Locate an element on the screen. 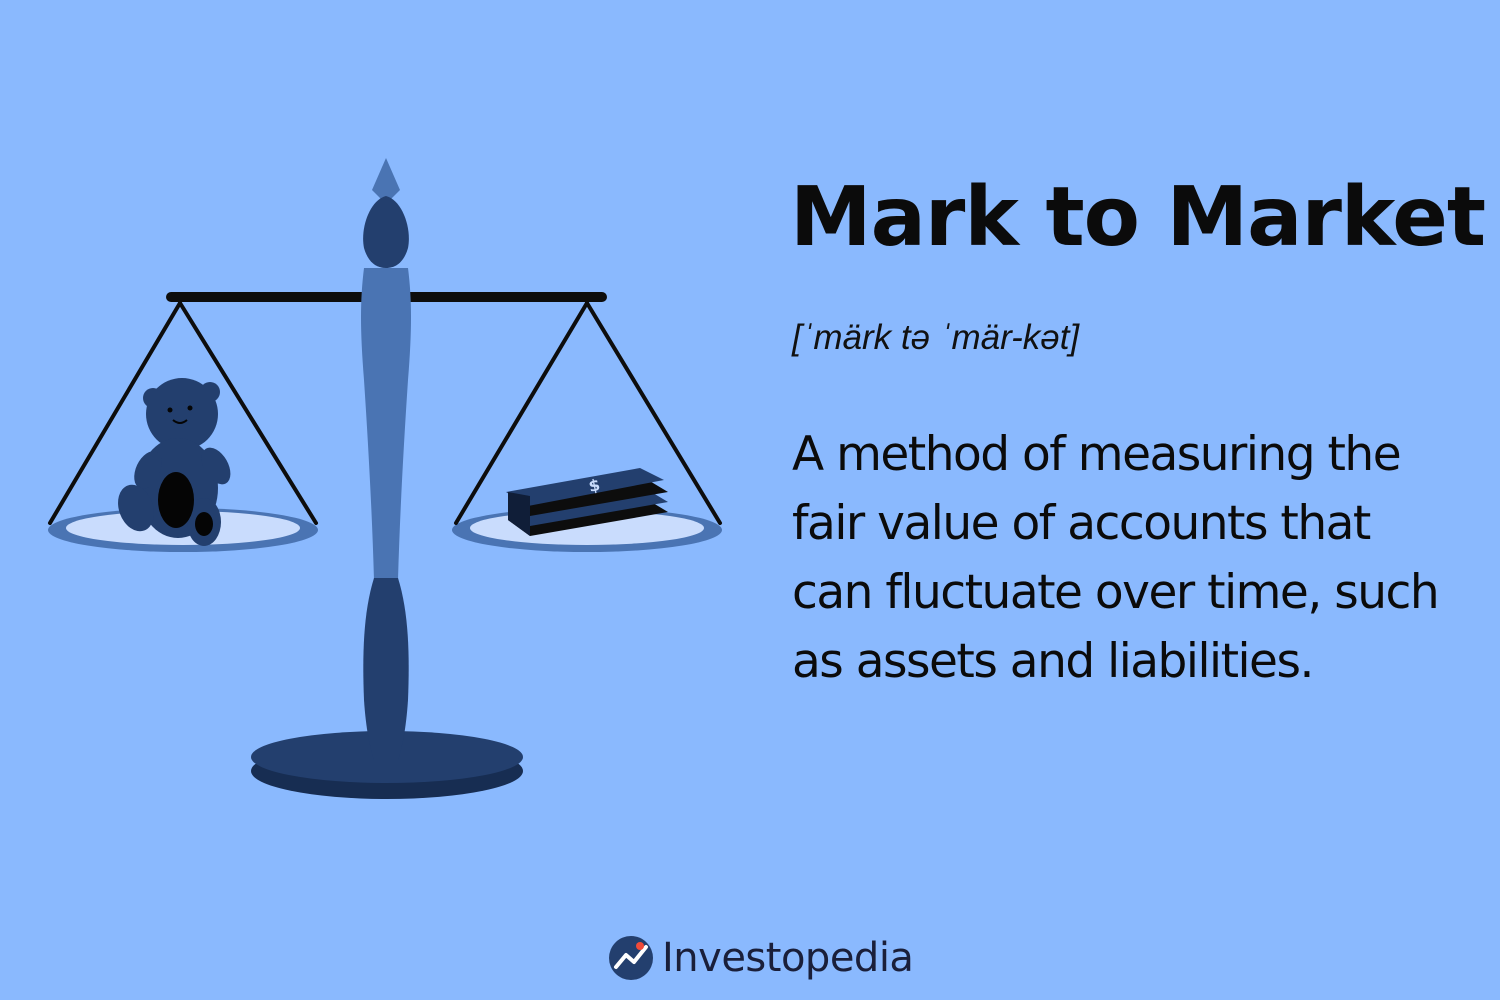  cash-stack-icon: $ is located at coordinates (587, 502).